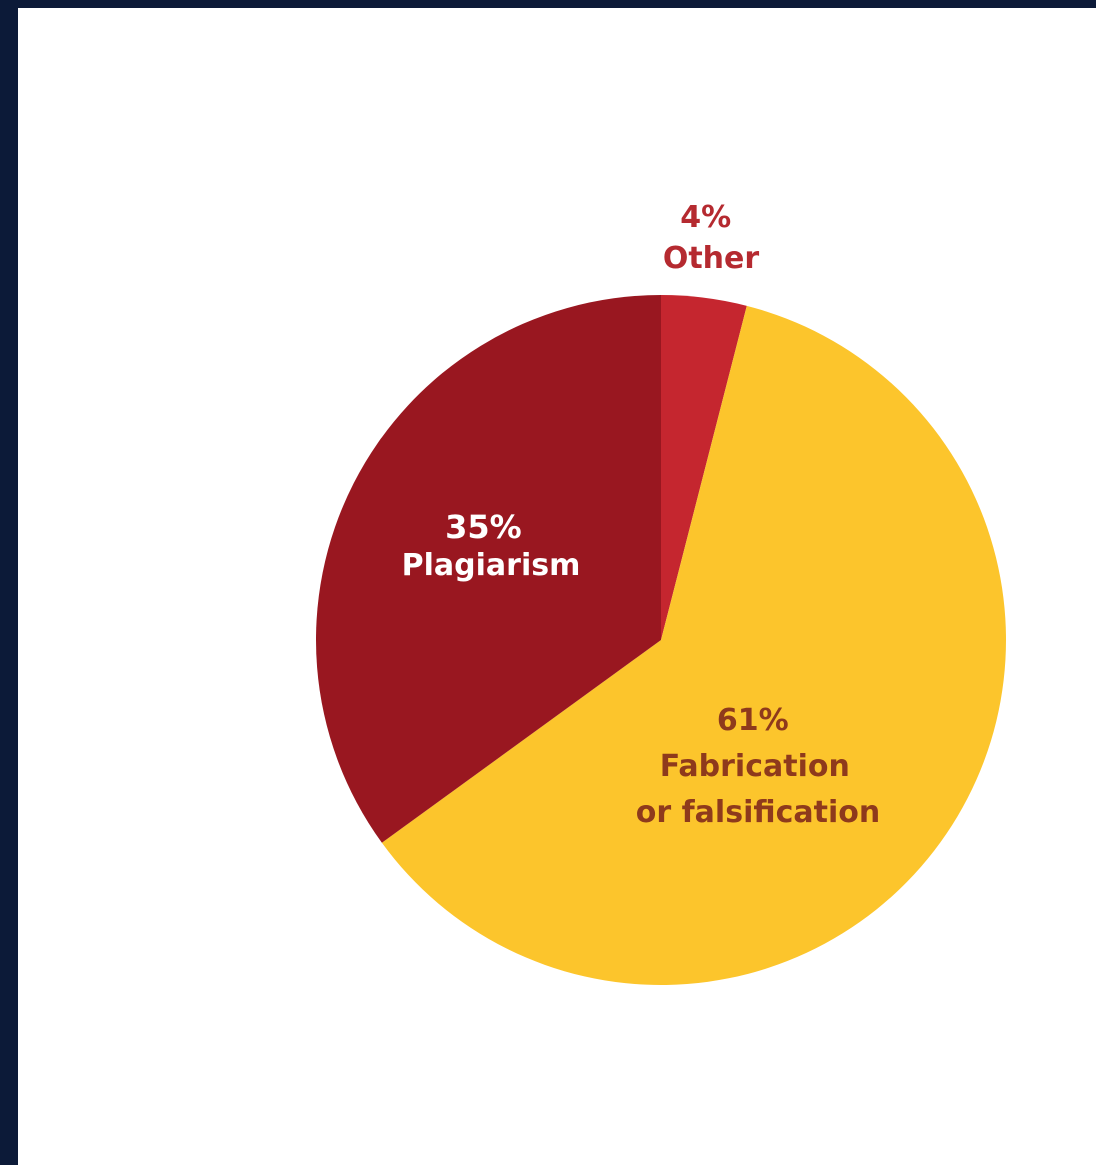 This screenshot has height=1165, width=1096. Describe the element at coordinates (705, 217) in the screenshot. I see `slice-pct-other: 4%` at that location.